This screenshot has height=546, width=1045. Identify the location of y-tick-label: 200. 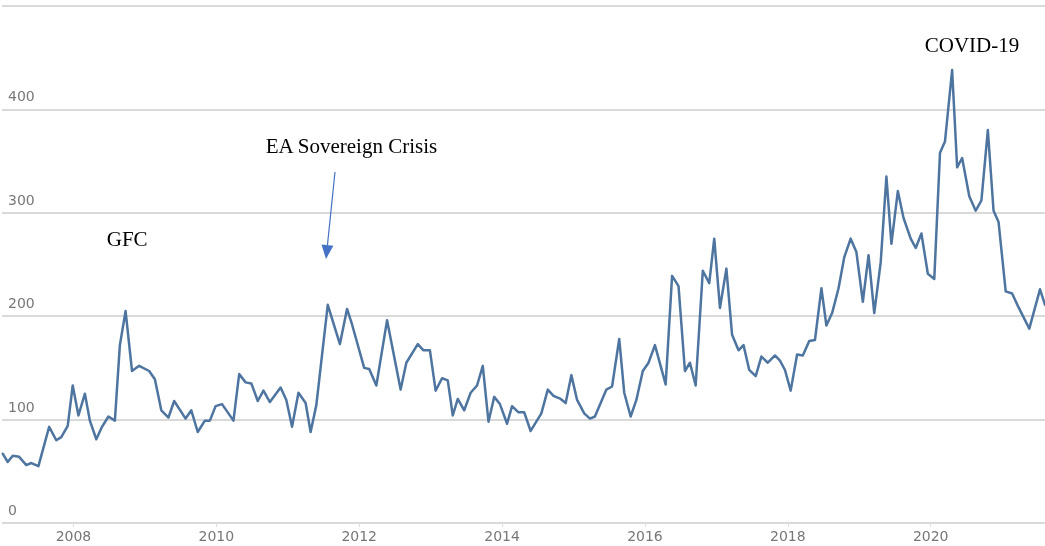
(21, 303).